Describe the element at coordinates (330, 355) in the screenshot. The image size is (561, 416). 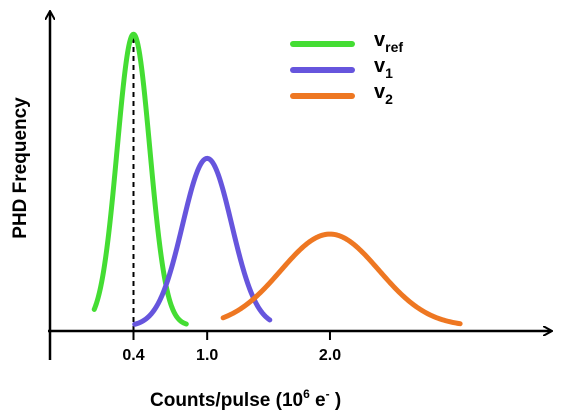
I see `x-tick-label-2: 2.0` at that location.